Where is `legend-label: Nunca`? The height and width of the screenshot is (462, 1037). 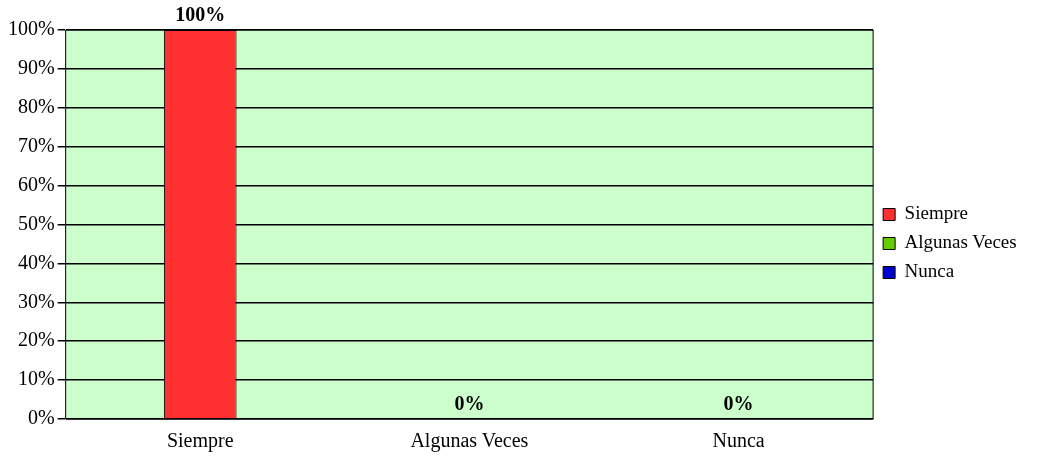
legend-label: Nunca is located at coordinates (929, 271).